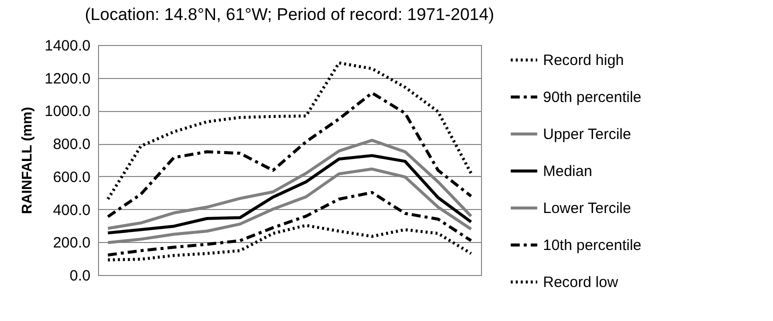 The width and height of the screenshot is (773, 321). I want to click on legend-label: Lower Tercile, so click(587, 208).